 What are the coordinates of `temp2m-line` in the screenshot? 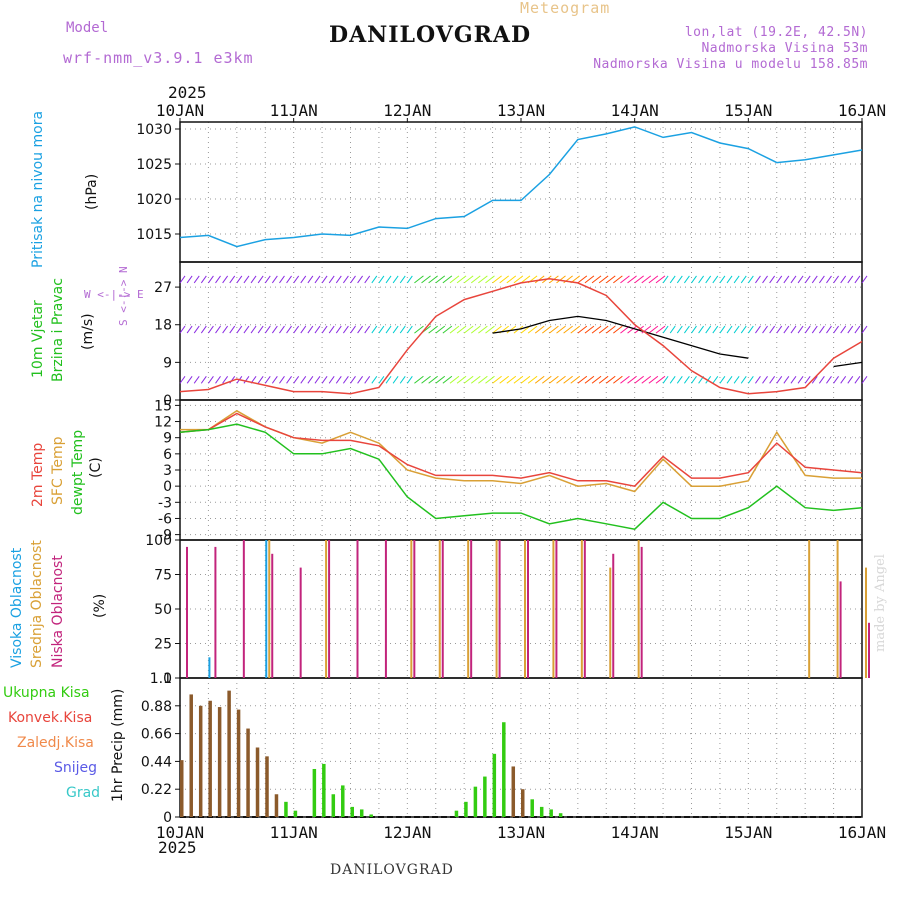 It's located at (521, 450).